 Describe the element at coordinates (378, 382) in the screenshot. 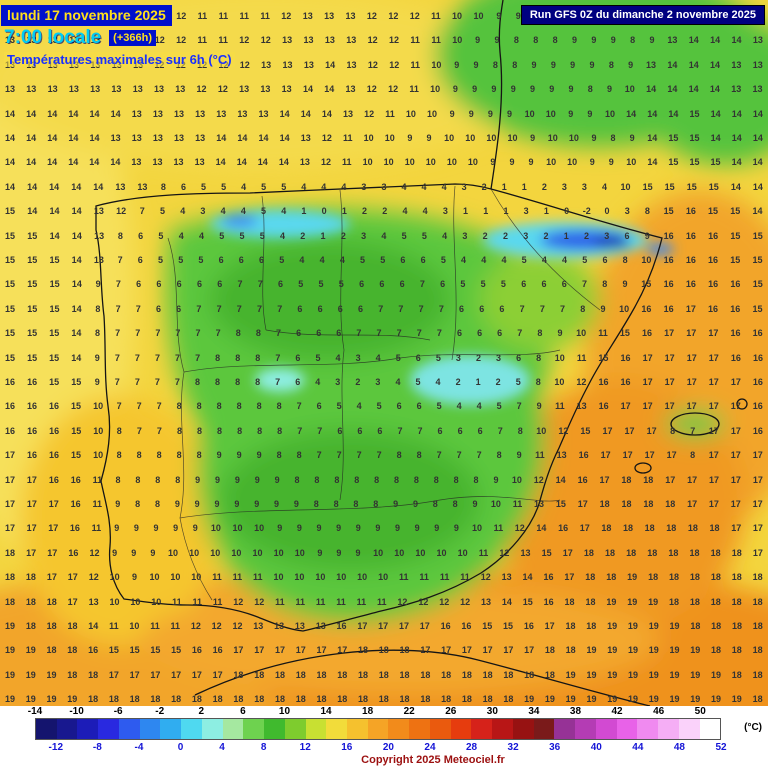

I see `temp-value: 3` at that location.